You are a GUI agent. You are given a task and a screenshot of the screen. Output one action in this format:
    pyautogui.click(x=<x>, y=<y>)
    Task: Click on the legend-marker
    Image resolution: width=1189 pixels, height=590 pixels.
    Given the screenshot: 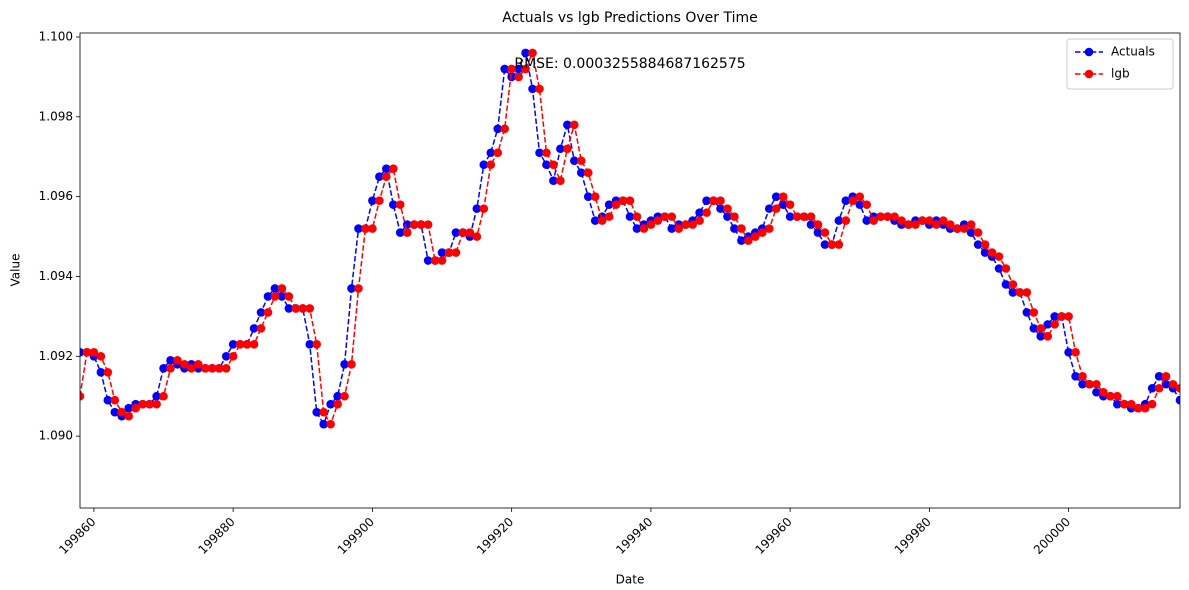 What is the action you would take?
    pyautogui.click(x=1089, y=52)
    